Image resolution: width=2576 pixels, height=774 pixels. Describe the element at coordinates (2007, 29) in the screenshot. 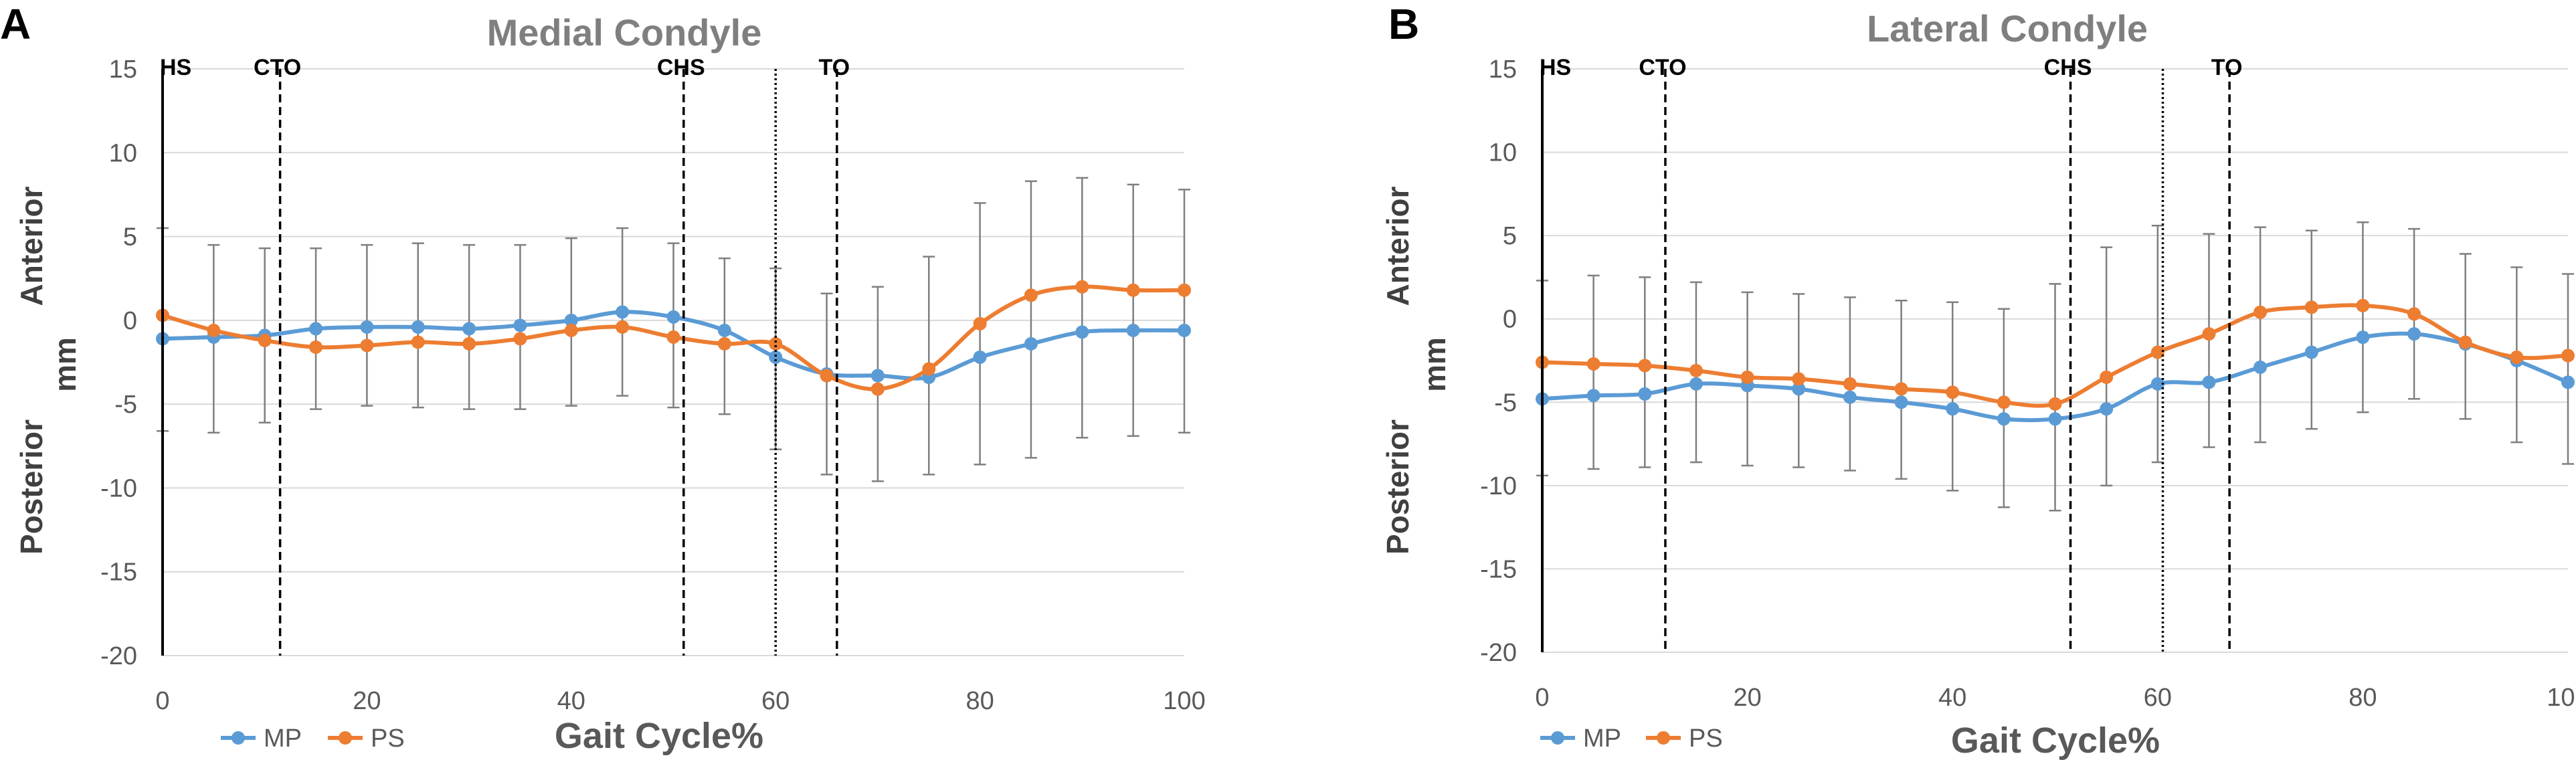

I see `chart-title: Lateral Condyle` at that location.